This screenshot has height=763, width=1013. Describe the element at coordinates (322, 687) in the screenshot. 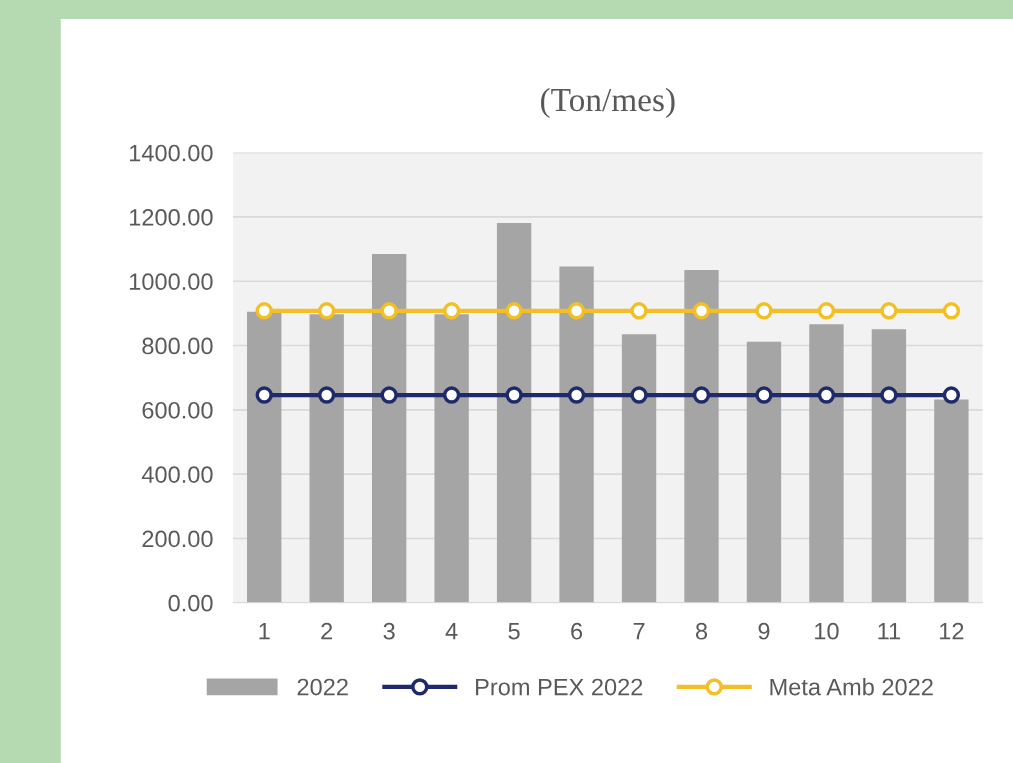

I see `legend-label: 2022` at that location.